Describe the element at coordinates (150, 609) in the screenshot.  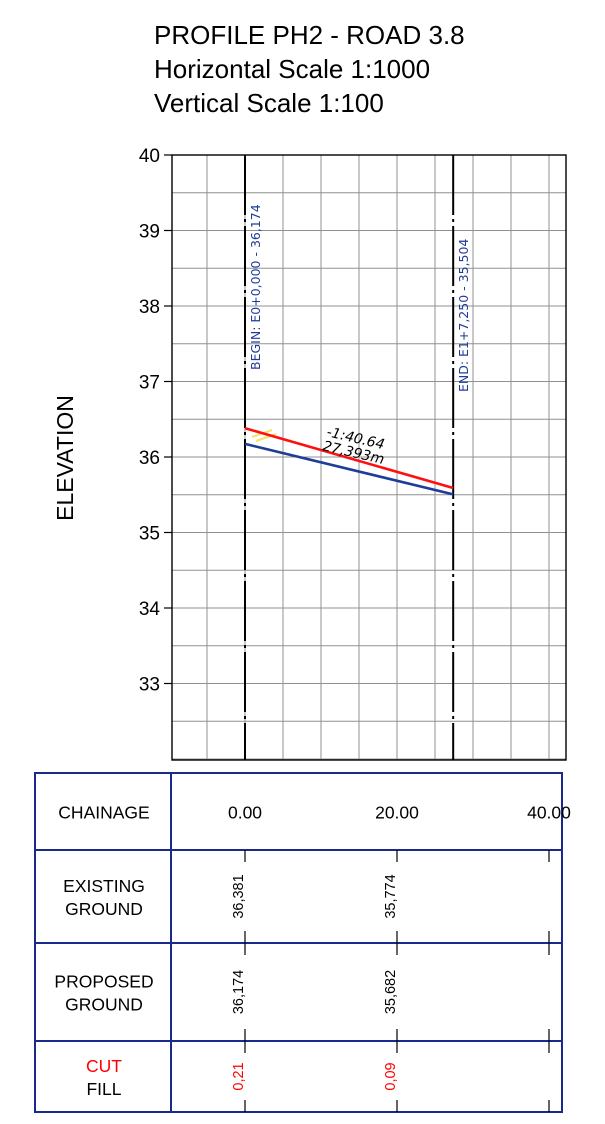
I see `y-tick-label: 34` at that location.